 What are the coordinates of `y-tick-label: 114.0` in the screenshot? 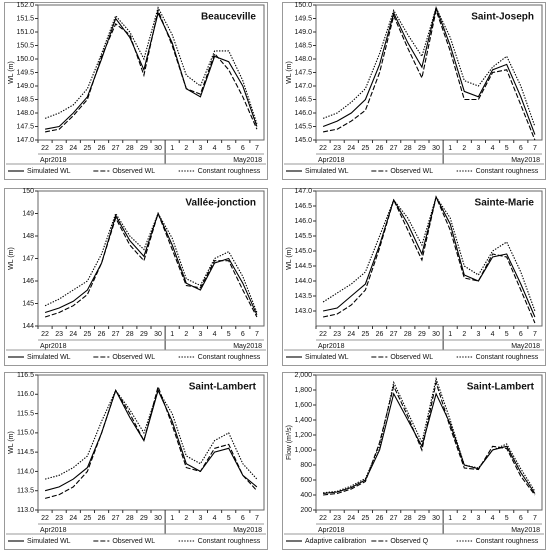 It's located at (25, 471).